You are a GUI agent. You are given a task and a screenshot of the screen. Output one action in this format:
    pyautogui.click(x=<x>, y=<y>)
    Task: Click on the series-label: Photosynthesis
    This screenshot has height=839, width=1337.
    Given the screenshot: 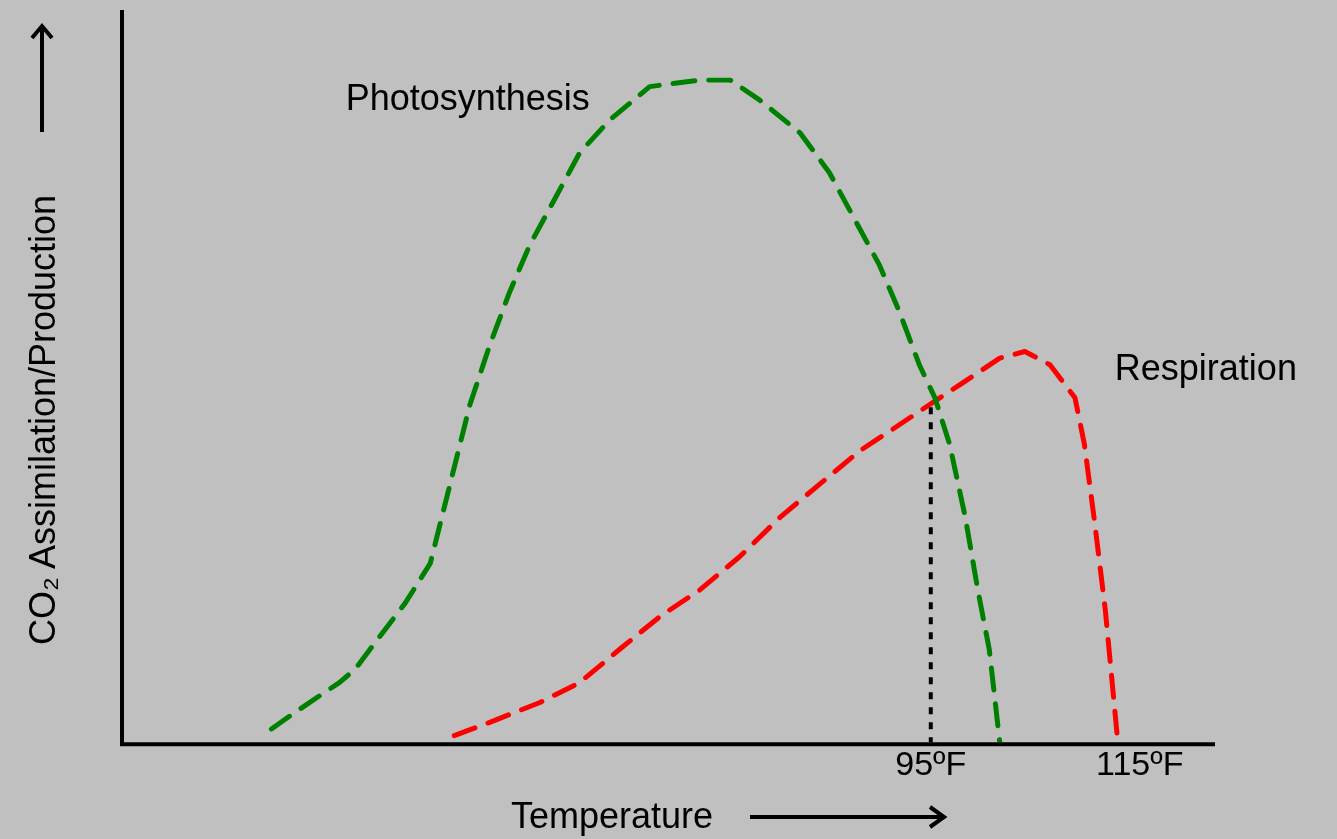 What is the action you would take?
    pyautogui.click(x=467, y=97)
    